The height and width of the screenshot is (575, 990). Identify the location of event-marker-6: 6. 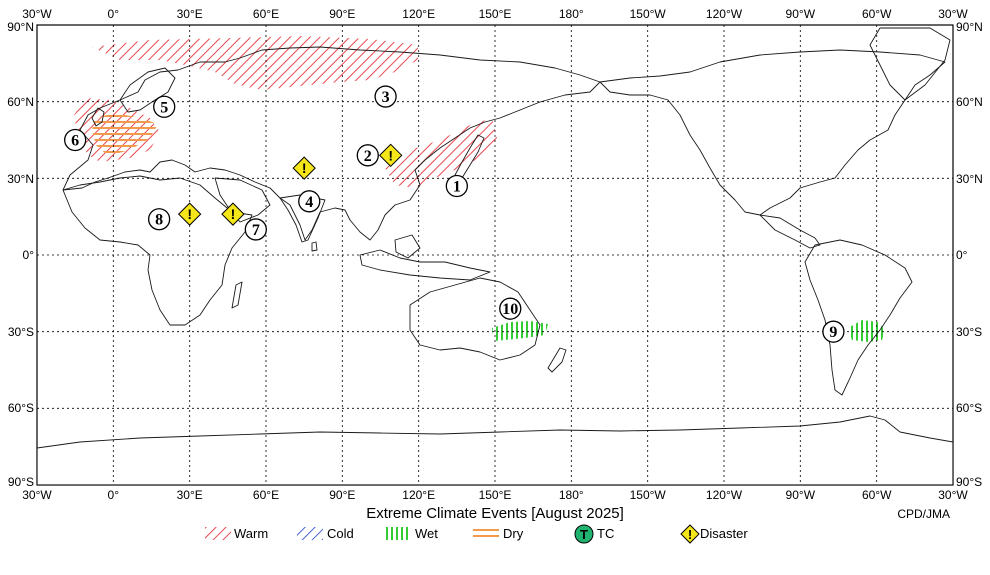
(75, 140).